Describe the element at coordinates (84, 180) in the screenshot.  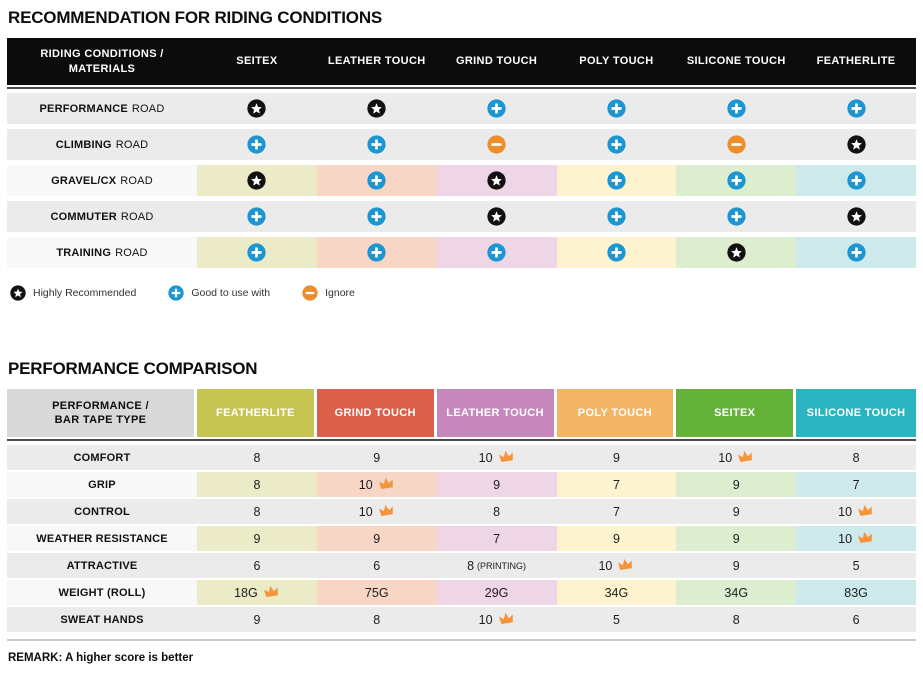
I see `row-label-strong: GRAVEL/CX` at that location.